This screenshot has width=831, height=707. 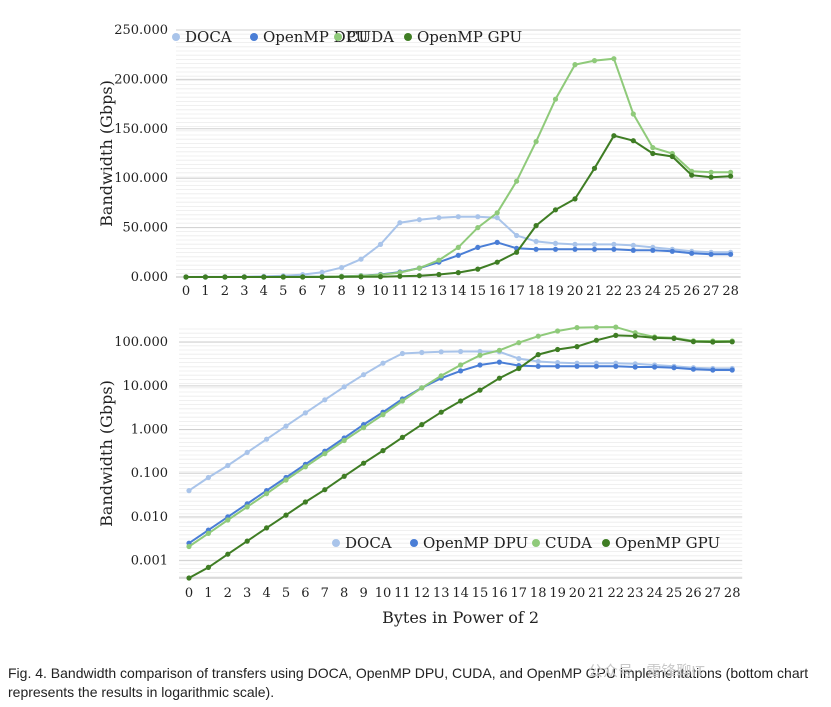 What do you see at coordinates (315, 37) in the screenshot?
I see `legend-label: OpenMP DPU` at bounding box center [315, 37].